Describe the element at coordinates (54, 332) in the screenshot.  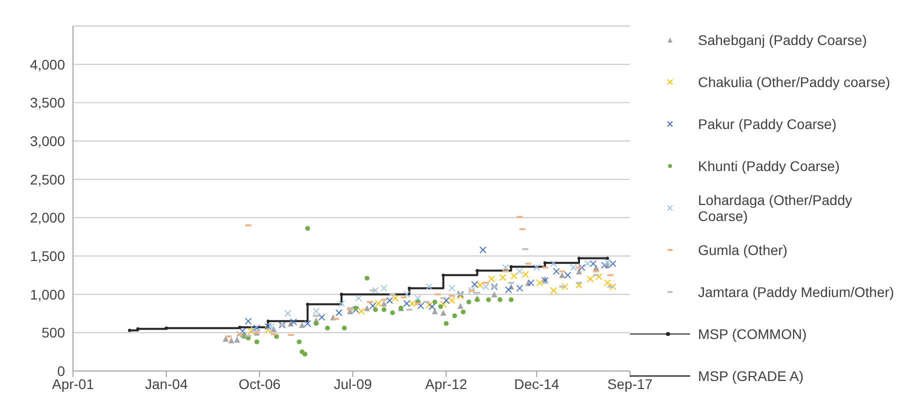
I see `y-tick-label: 500` at that location.